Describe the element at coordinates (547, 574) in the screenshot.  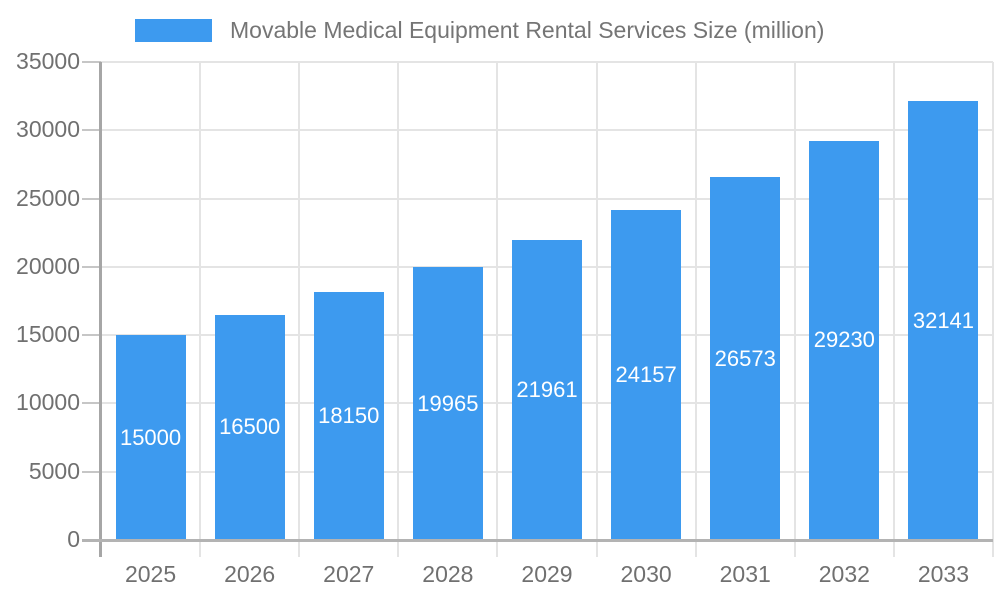
I see `x-axis-tick-label: 2029` at that location.